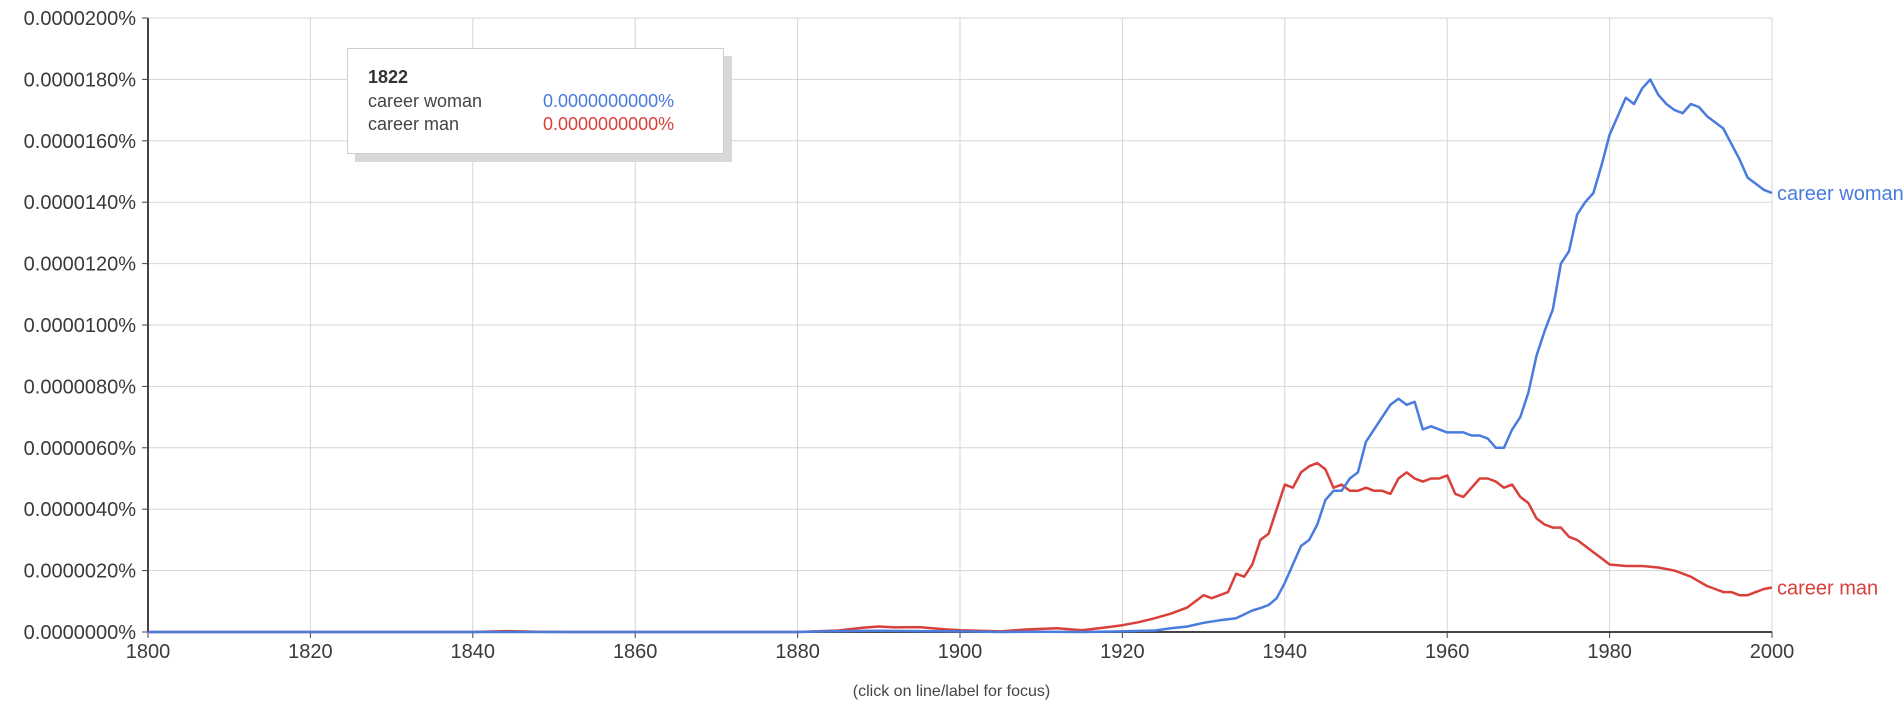 The width and height of the screenshot is (1903, 705). Describe the element at coordinates (80, 19) in the screenshot. I see `y-tick-label: 0.0000200%` at that location.